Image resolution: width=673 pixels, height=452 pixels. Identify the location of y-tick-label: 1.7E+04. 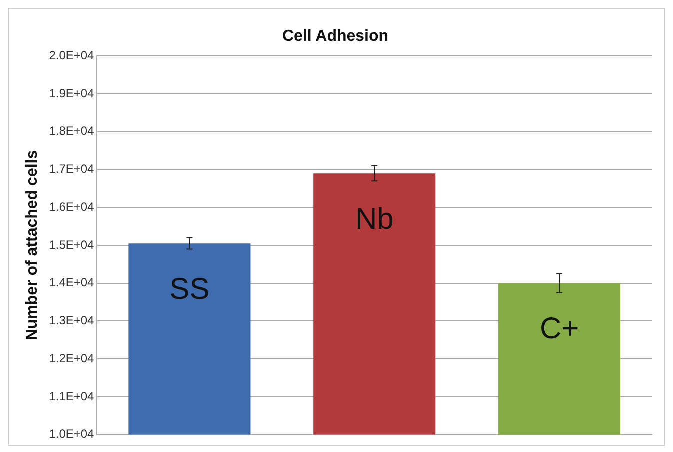
(72, 169).